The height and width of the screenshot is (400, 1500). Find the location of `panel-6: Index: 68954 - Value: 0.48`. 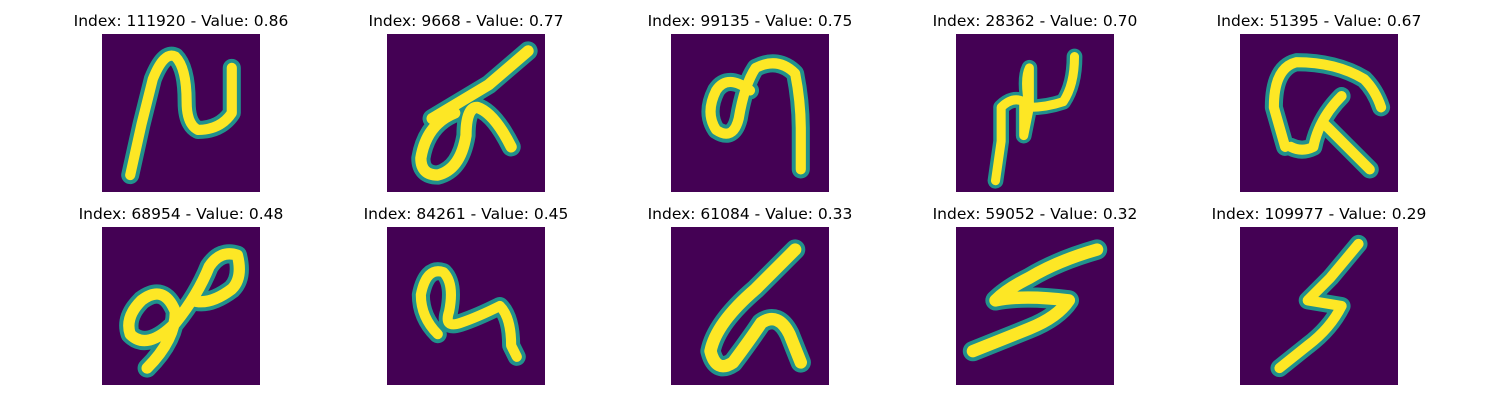

panel-6: Index: 68954 - Value: 0.48 is located at coordinates (181, 301).